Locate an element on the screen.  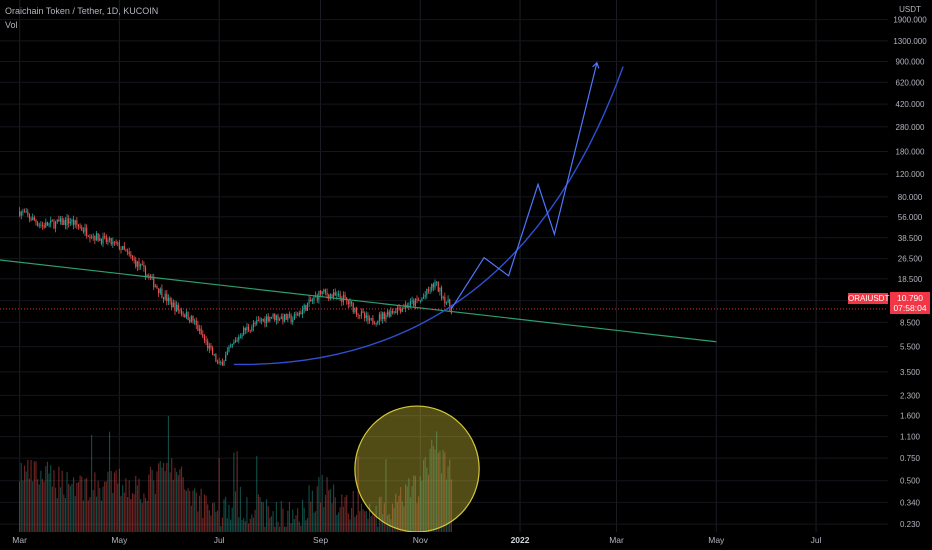
projection-arrowhead is located at coordinates (596, 65).